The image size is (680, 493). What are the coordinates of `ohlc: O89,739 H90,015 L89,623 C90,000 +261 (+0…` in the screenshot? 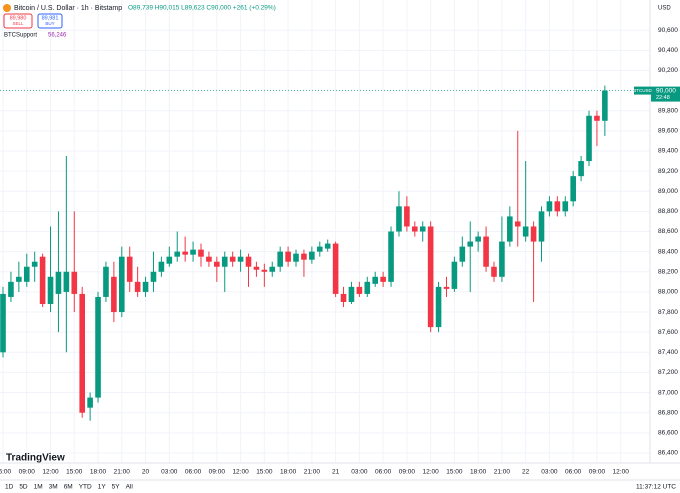 It's located at (202, 8).